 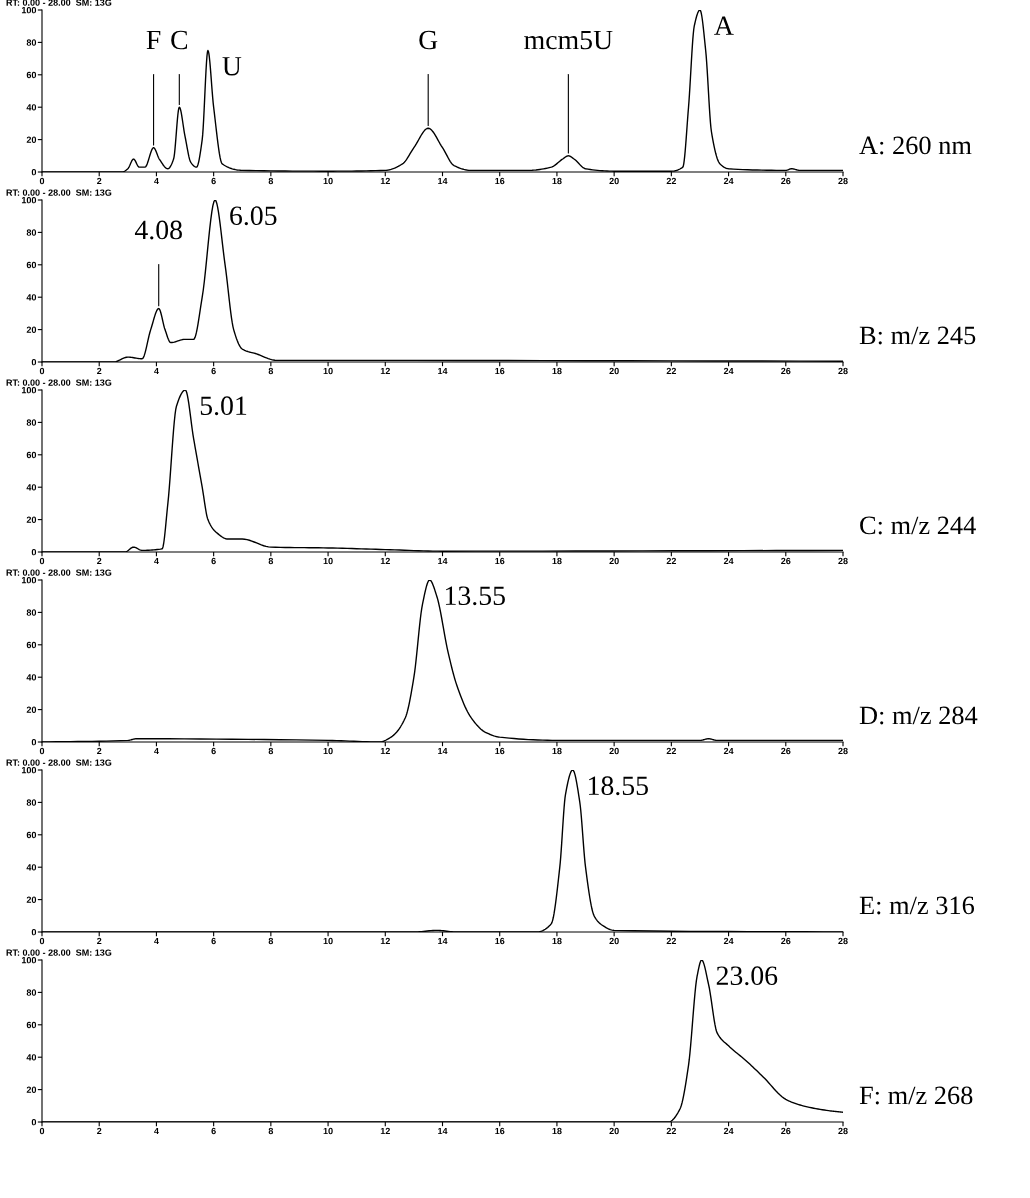 I want to click on annotation: 18.55, so click(x=618, y=786).